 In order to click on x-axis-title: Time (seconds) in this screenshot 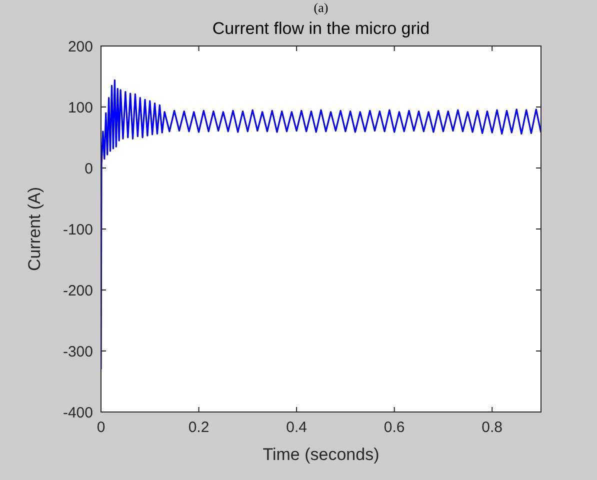, I will do `click(321, 454)`.